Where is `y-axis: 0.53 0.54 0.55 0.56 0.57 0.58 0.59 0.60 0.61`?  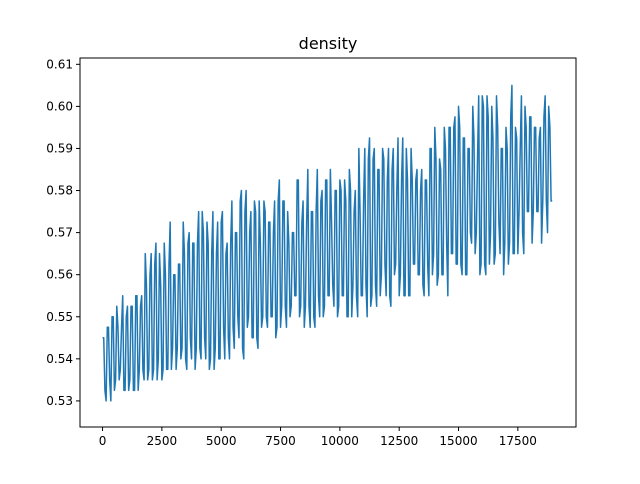 y-axis: 0.53 0.54 0.55 0.56 0.57 0.58 0.59 0.60 0.61 is located at coordinates (63, 232).